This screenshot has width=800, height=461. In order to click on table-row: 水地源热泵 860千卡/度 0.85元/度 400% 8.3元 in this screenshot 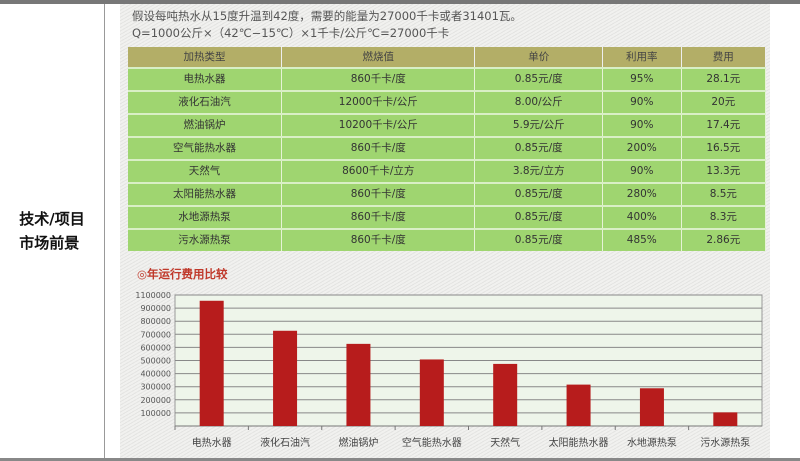, I will do `click(447, 217)`.